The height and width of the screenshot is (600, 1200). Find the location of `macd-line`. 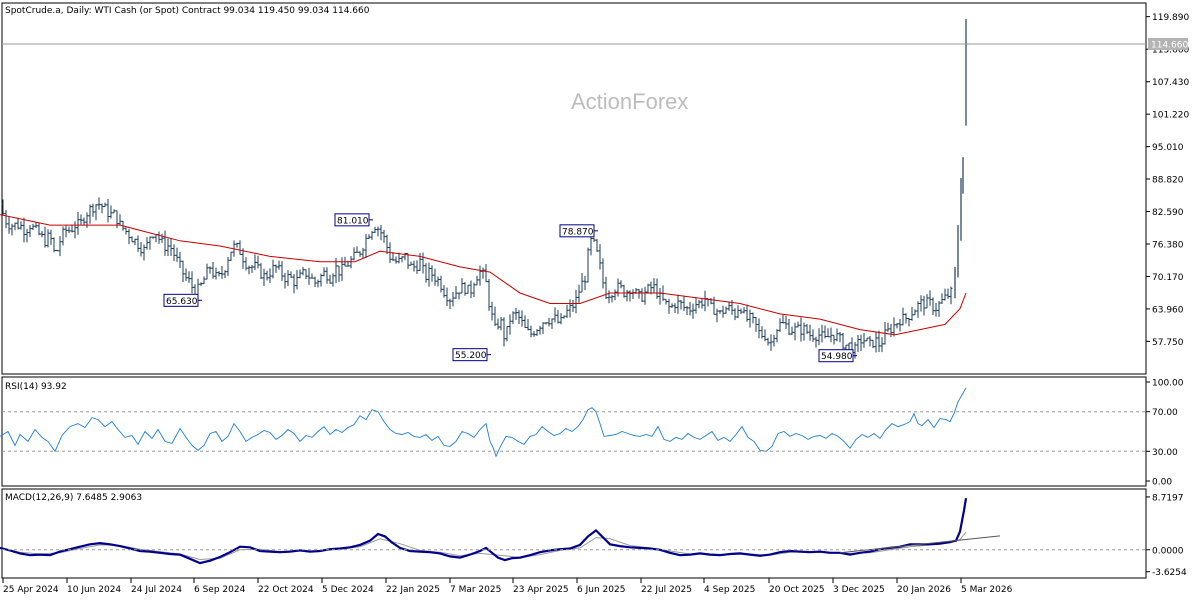

macd-line is located at coordinates (484, 531).